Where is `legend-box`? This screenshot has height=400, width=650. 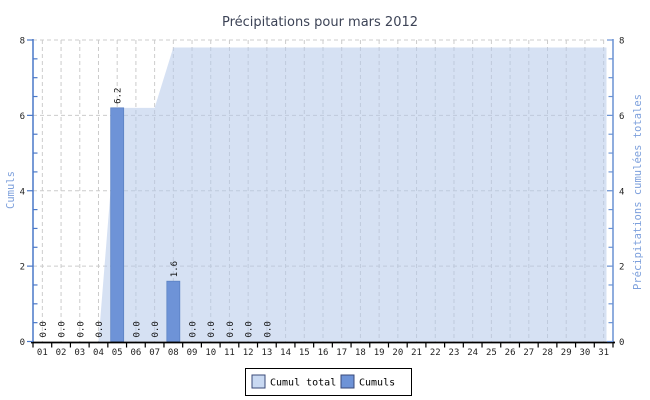 legend-box is located at coordinates (328, 382).